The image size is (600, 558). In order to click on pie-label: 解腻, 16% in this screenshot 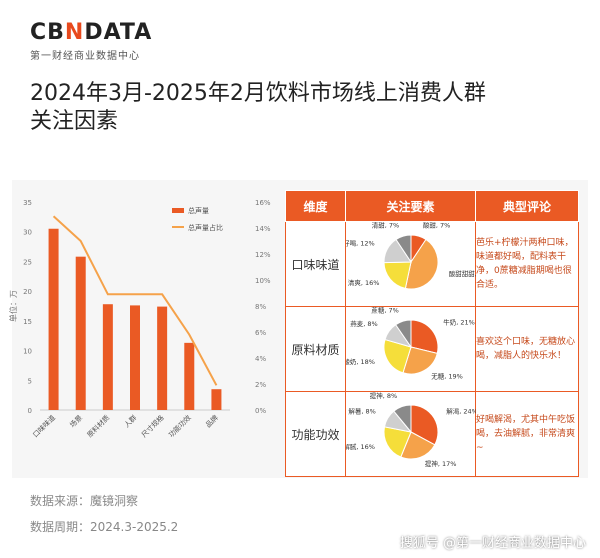, I will do `click(360, 446)`.